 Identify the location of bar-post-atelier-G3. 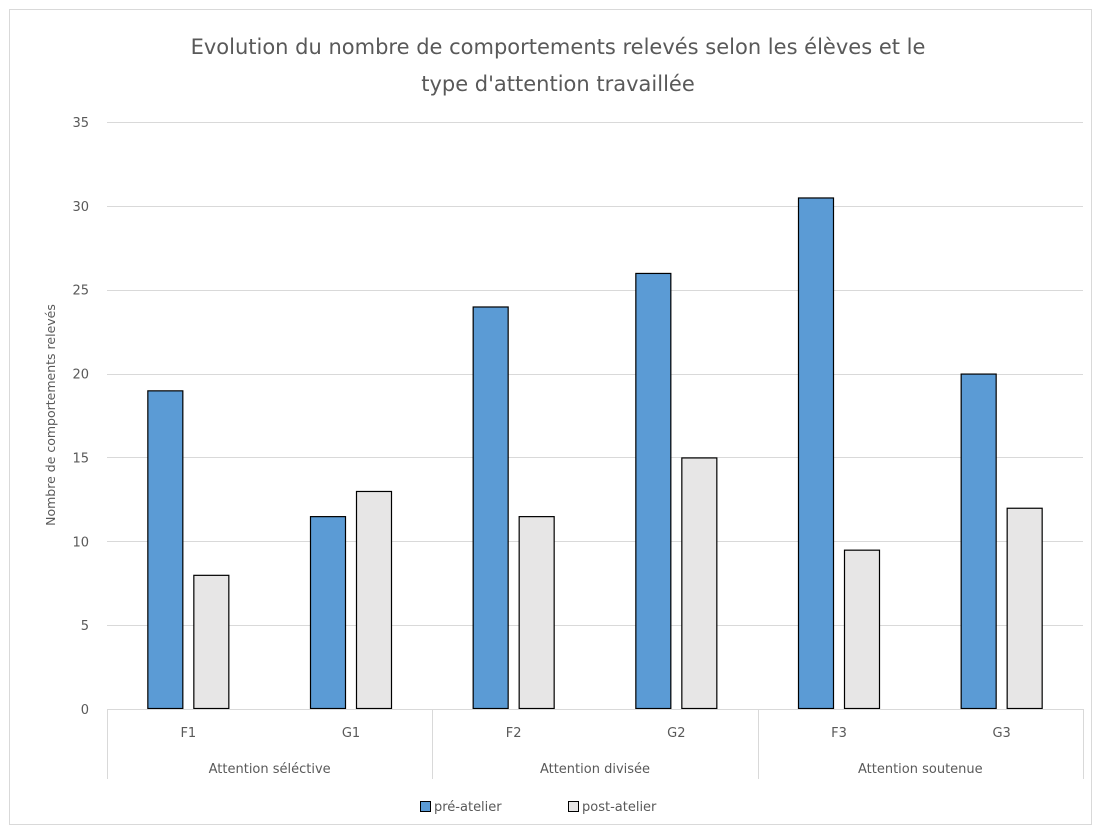
(1024, 608).